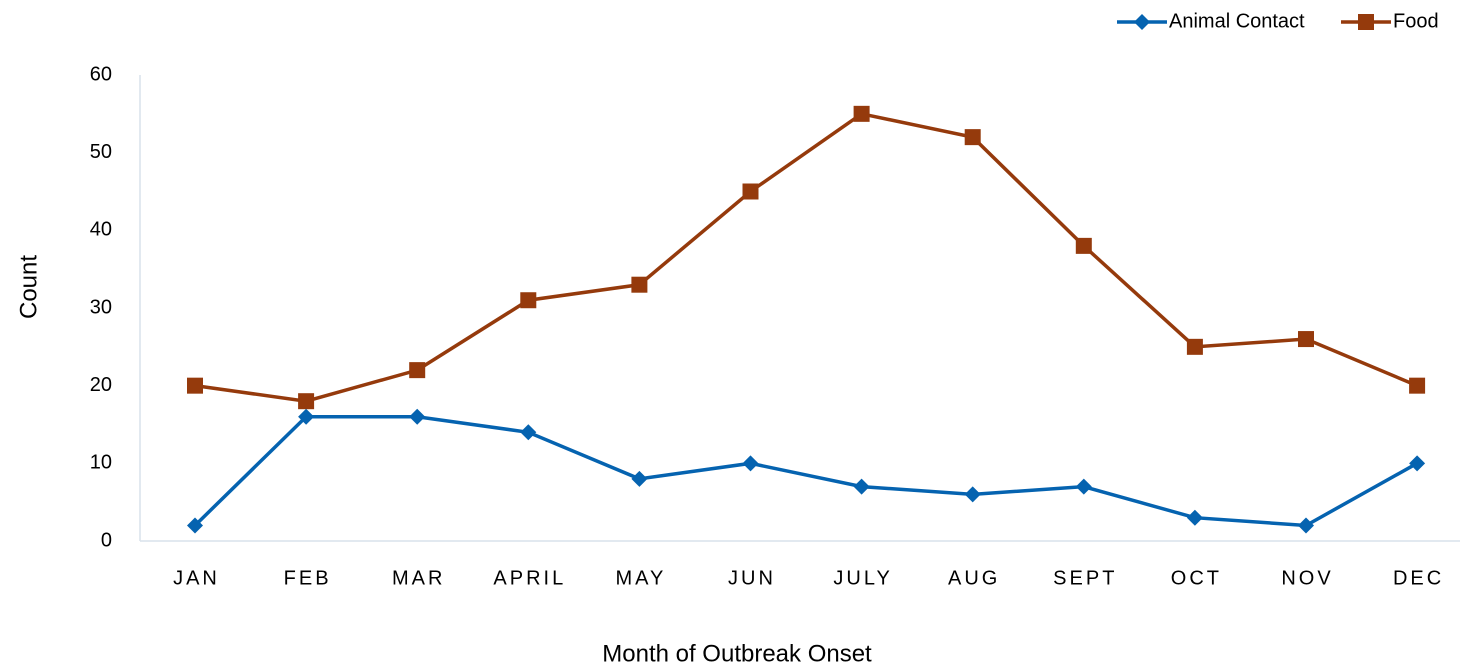 This screenshot has height=669, width=1460. I want to click on y-tick-label: 20, so click(101, 385).